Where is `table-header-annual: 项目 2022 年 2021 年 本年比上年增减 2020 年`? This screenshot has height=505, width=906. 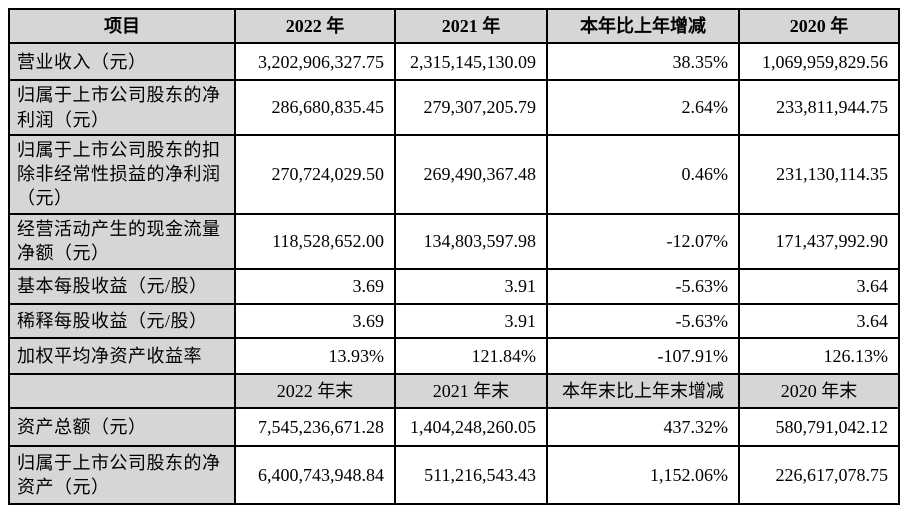 table-header-annual: 项目 2022 年 2021 年 本年比上年增减 2020 年 is located at coordinates (454, 26).